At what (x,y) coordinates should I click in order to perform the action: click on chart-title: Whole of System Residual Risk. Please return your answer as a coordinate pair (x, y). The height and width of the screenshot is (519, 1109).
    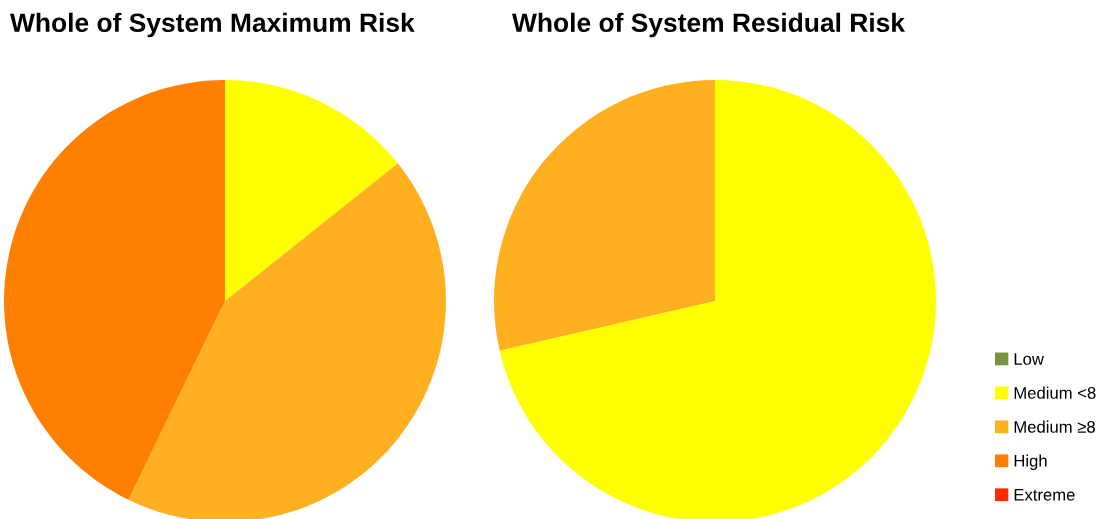
    Looking at the image, I should click on (709, 25).